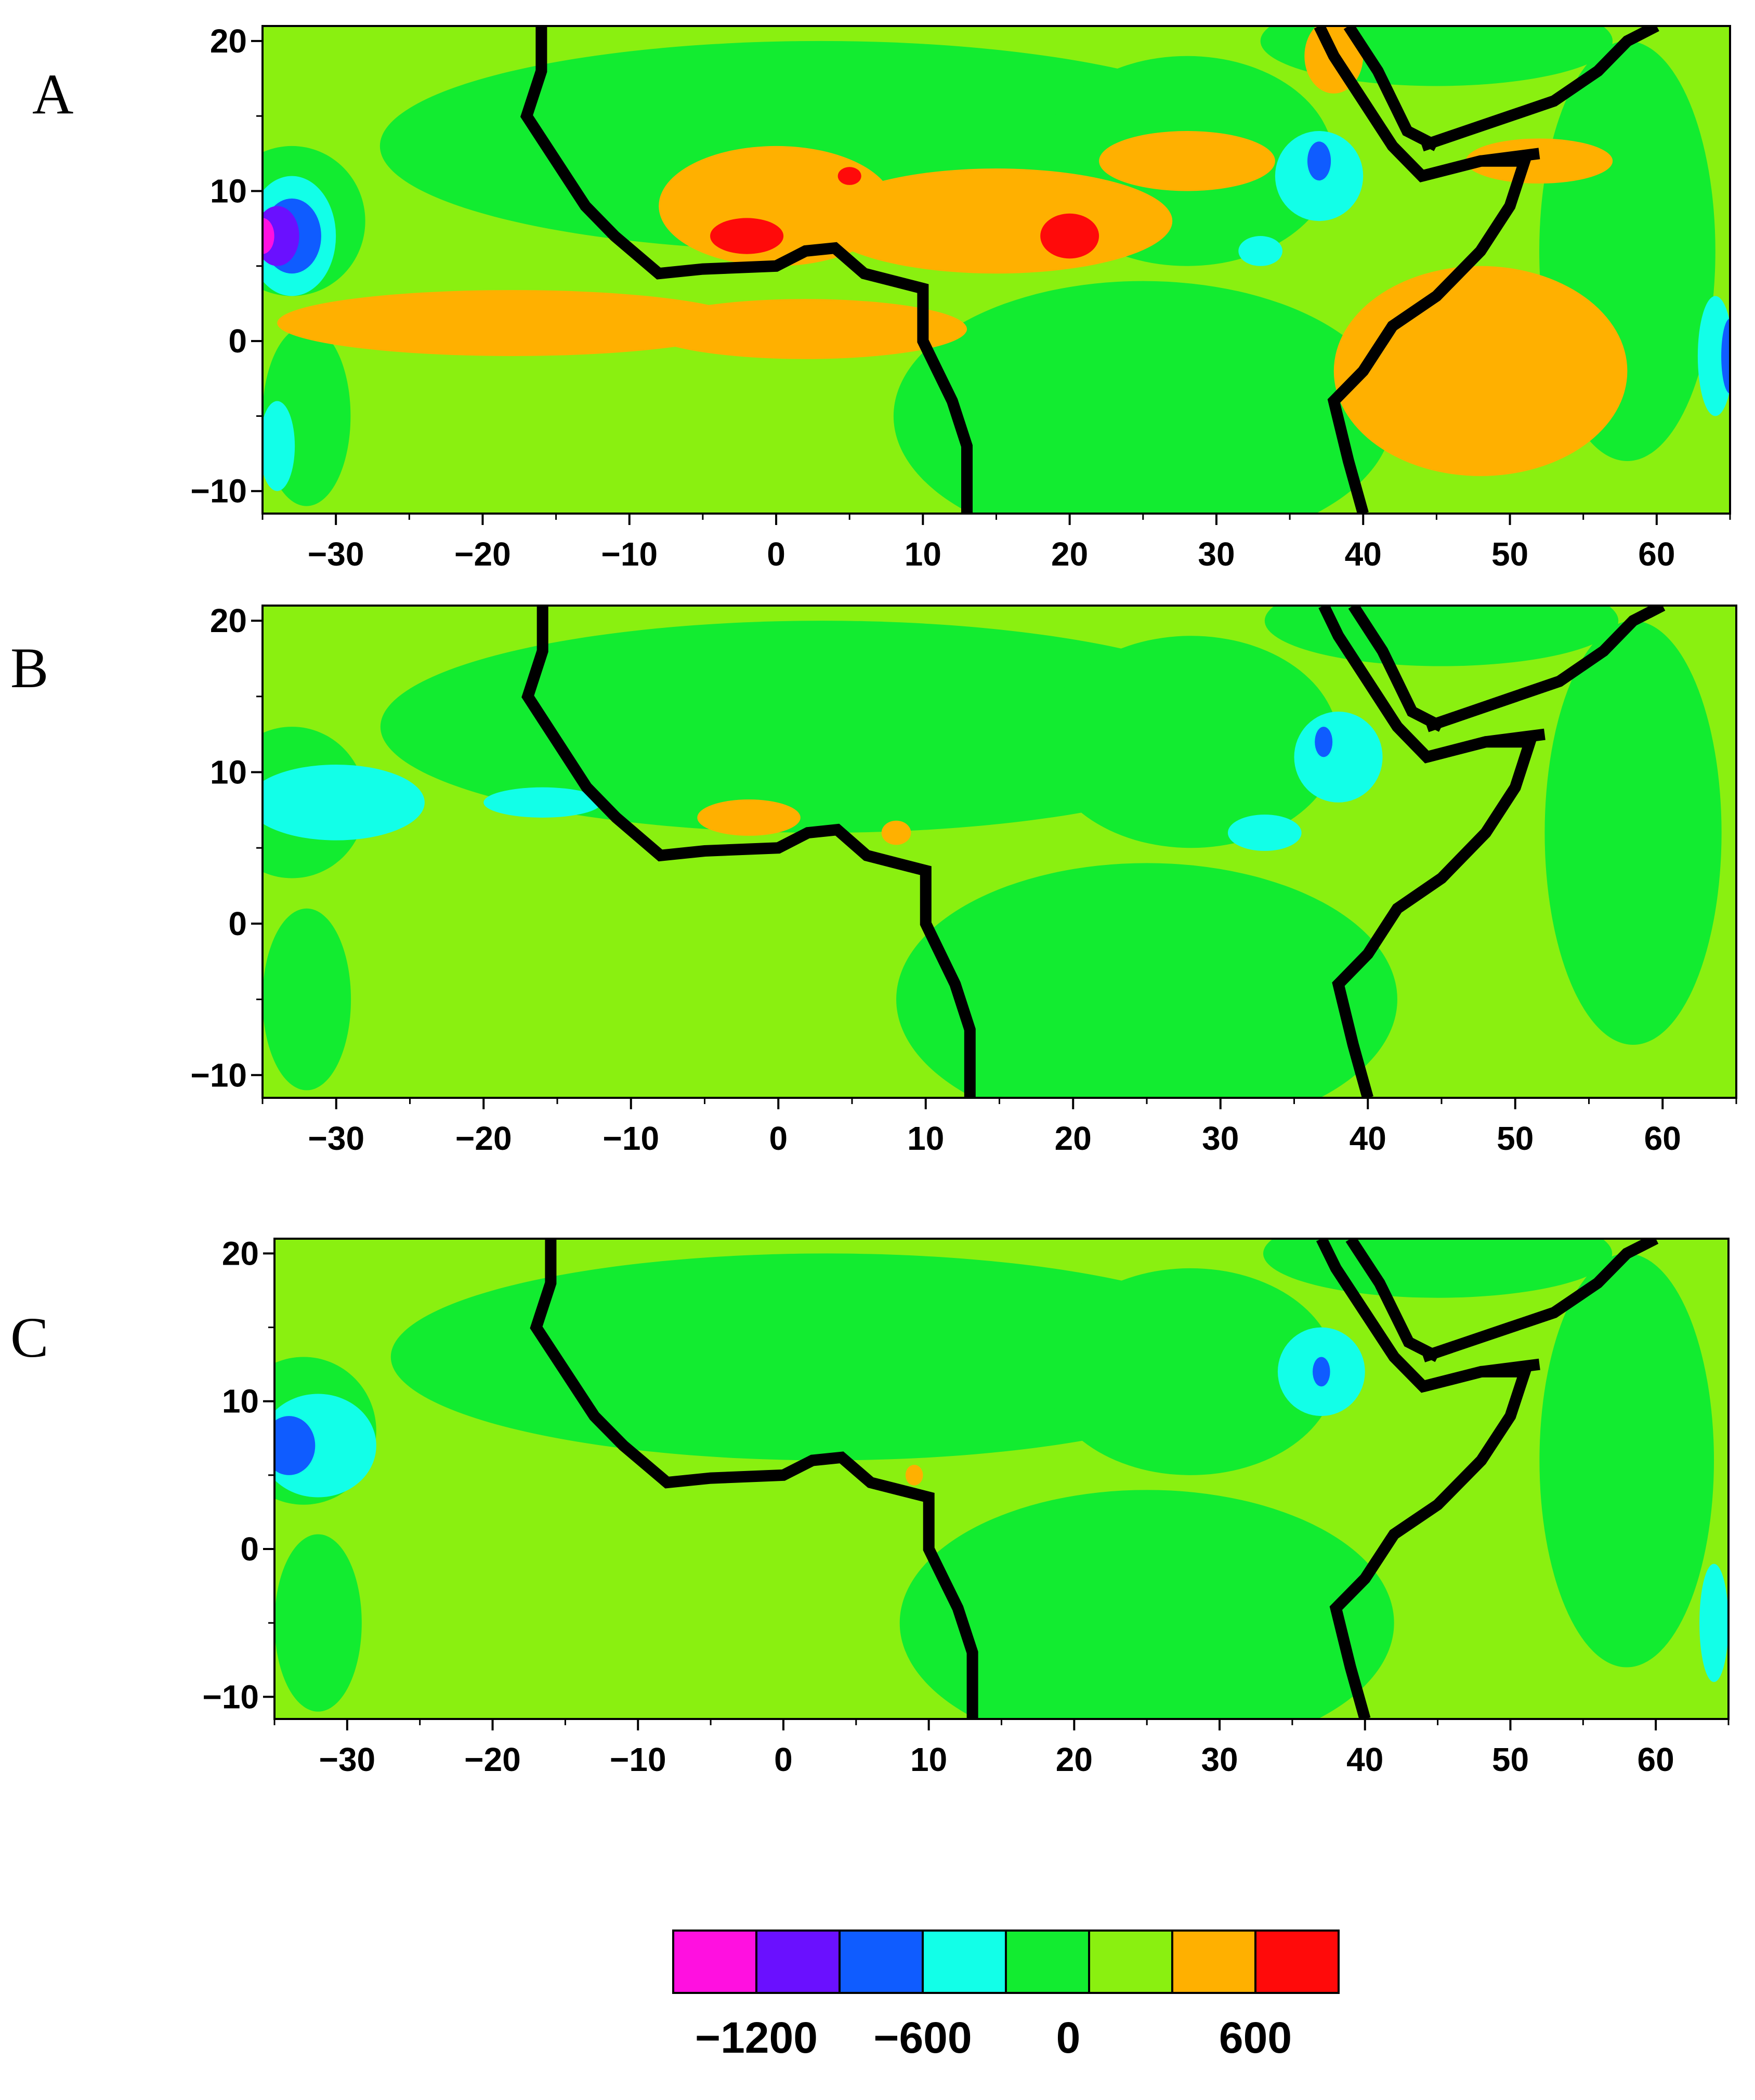 Image resolution: width=1755 pixels, height=2100 pixels. I want to click on colorbar-label: −1200, so click(756, 2038).